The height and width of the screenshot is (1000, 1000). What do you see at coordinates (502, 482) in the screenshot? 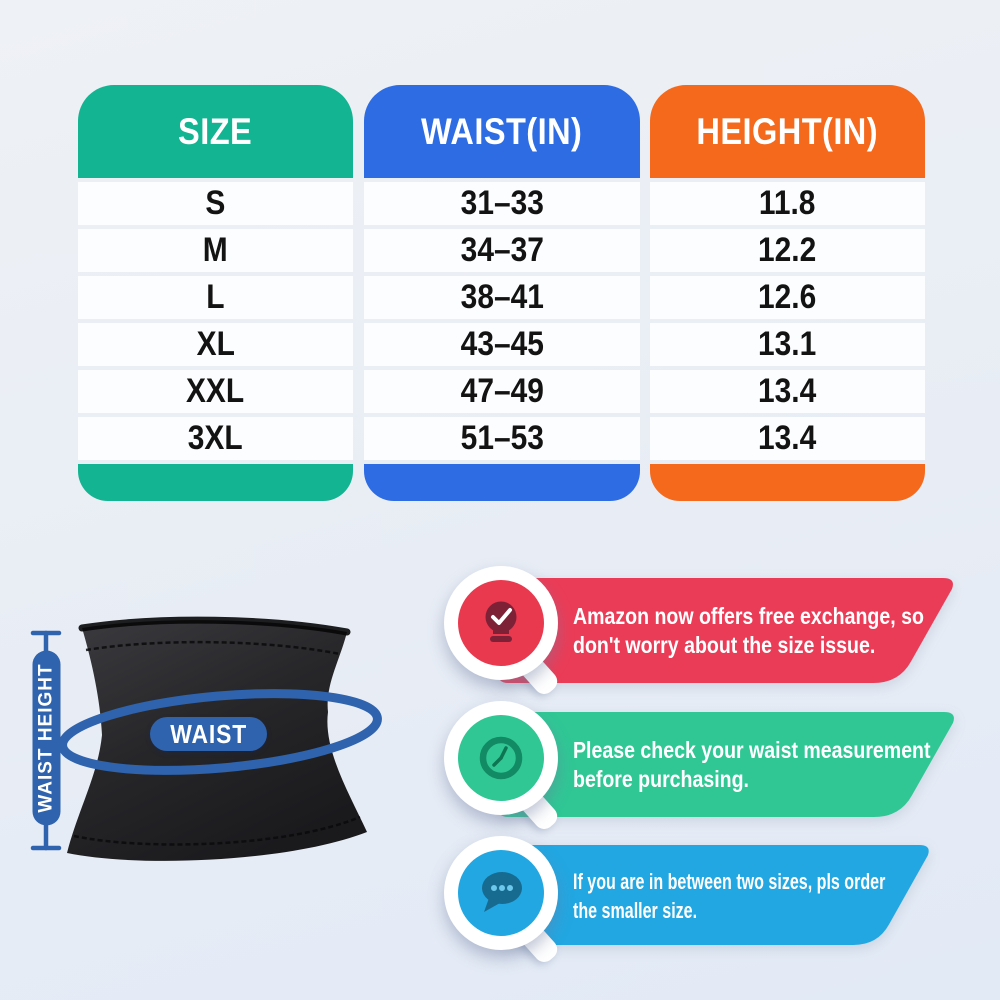
I see `waist-column-footer` at bounding box center [502, 482].